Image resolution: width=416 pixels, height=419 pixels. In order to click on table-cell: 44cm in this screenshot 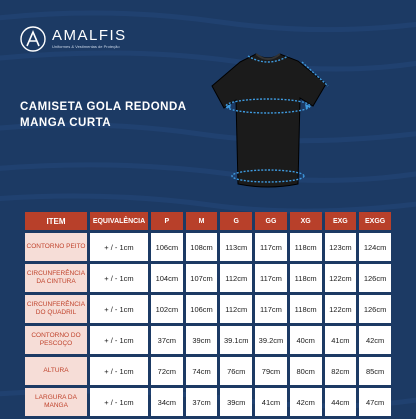, I will do `click(340, 402)`.